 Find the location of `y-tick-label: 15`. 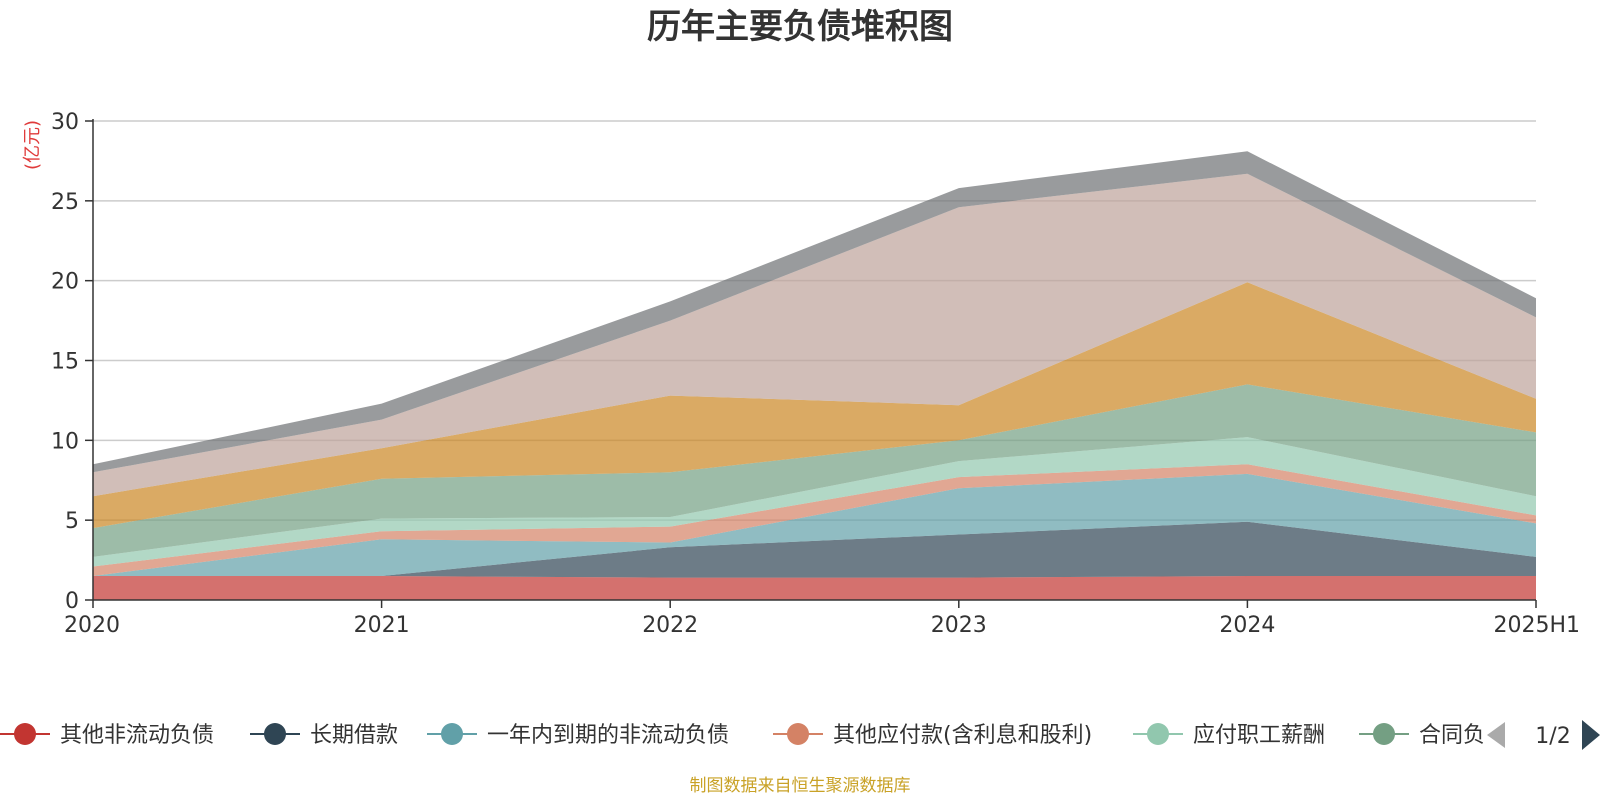

y-tick-label: 15 is located at coordinates (65, 362).